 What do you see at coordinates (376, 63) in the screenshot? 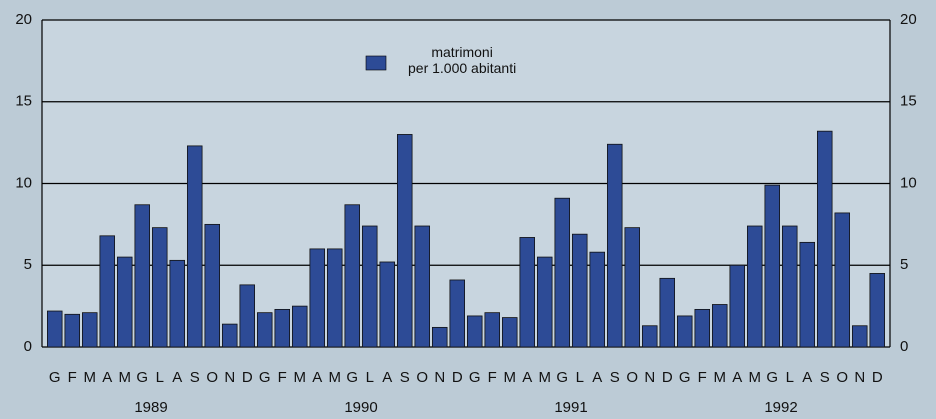
I see `legend-swatch` at bounding box center [376, 63].